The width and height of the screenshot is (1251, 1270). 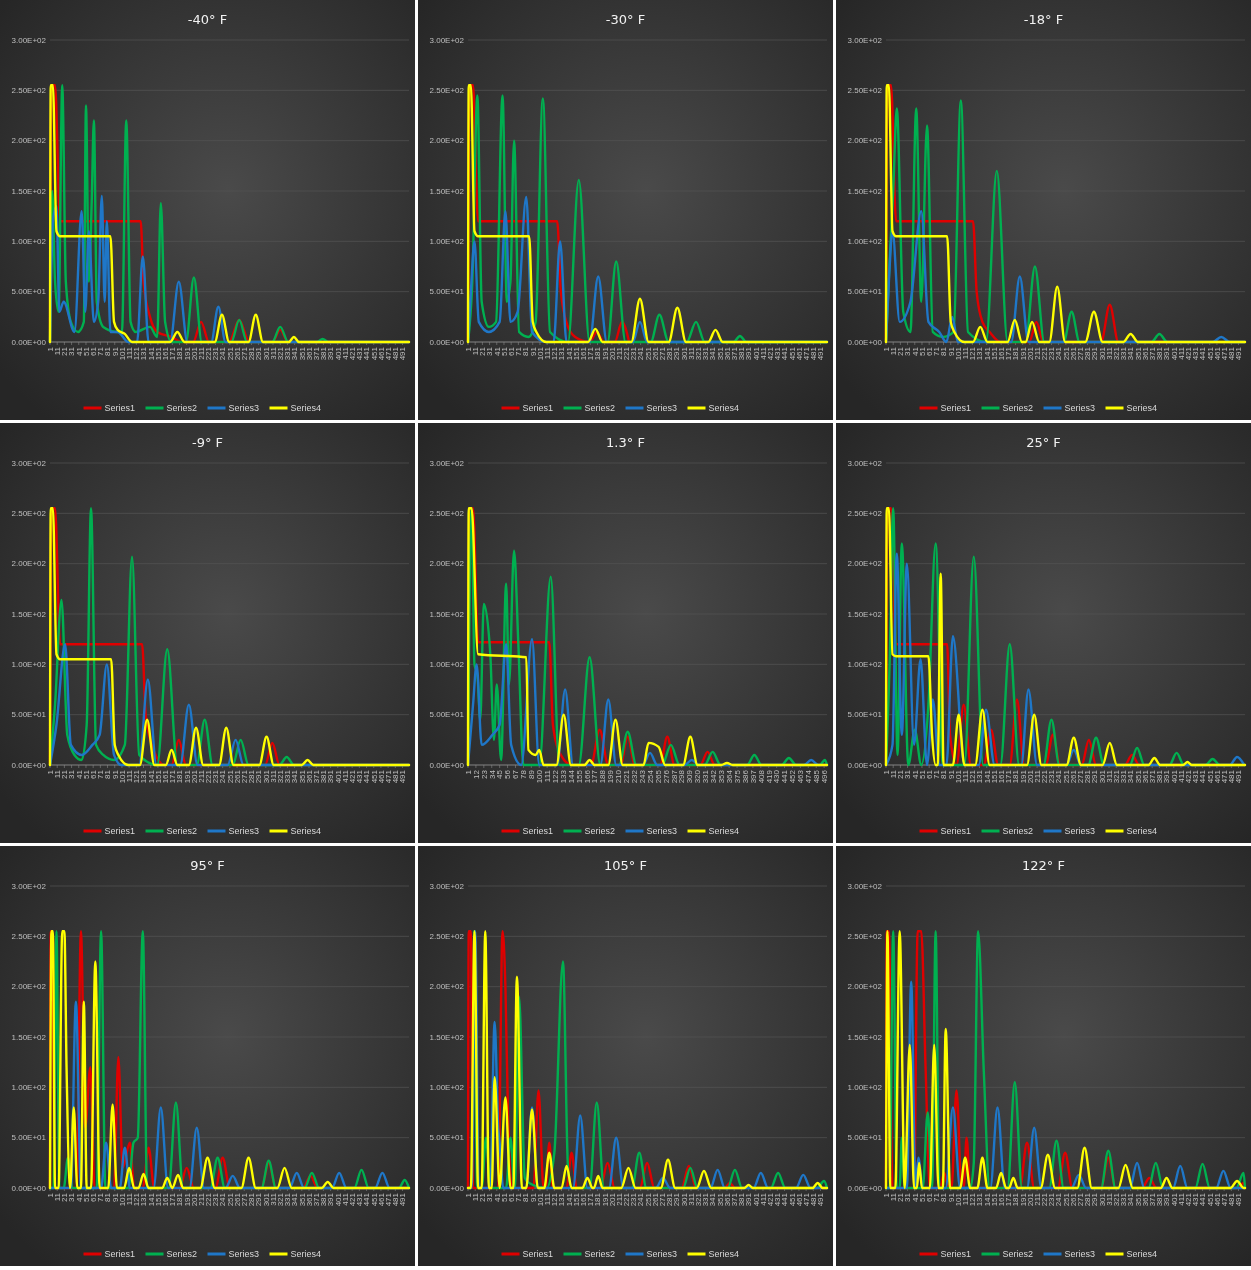 What do you see at coordinates (865, 1188) in the screenshot?
I see `y-tick-label: 0.00E+00` at bounding box center [865, 1188].